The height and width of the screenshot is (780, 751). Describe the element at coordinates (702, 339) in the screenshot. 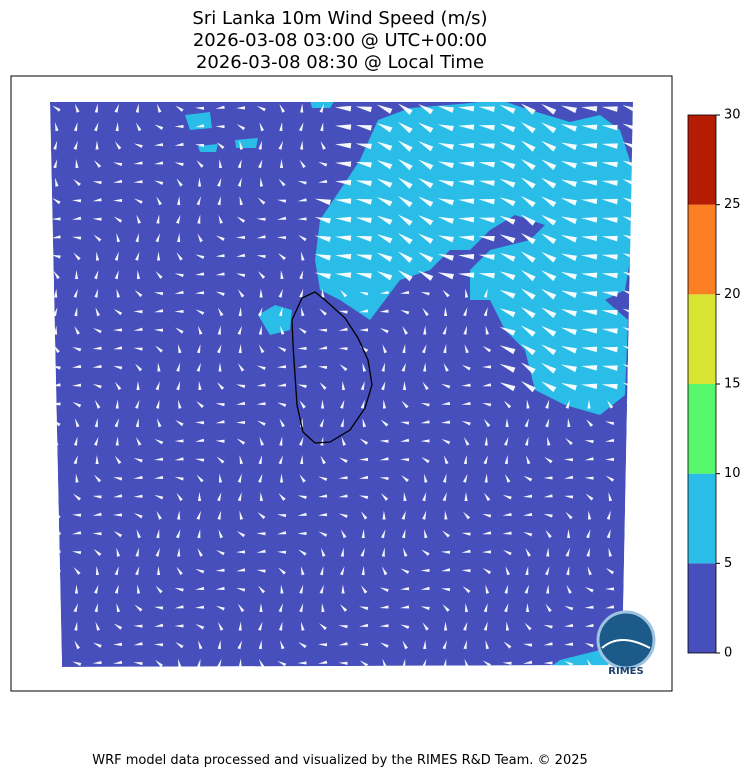

I see `colorbar-segment` at that location.